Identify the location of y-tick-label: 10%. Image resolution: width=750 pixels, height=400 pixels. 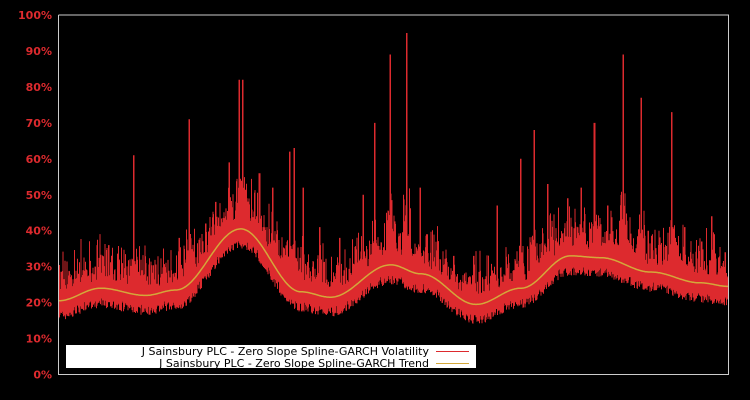
(39, 339).